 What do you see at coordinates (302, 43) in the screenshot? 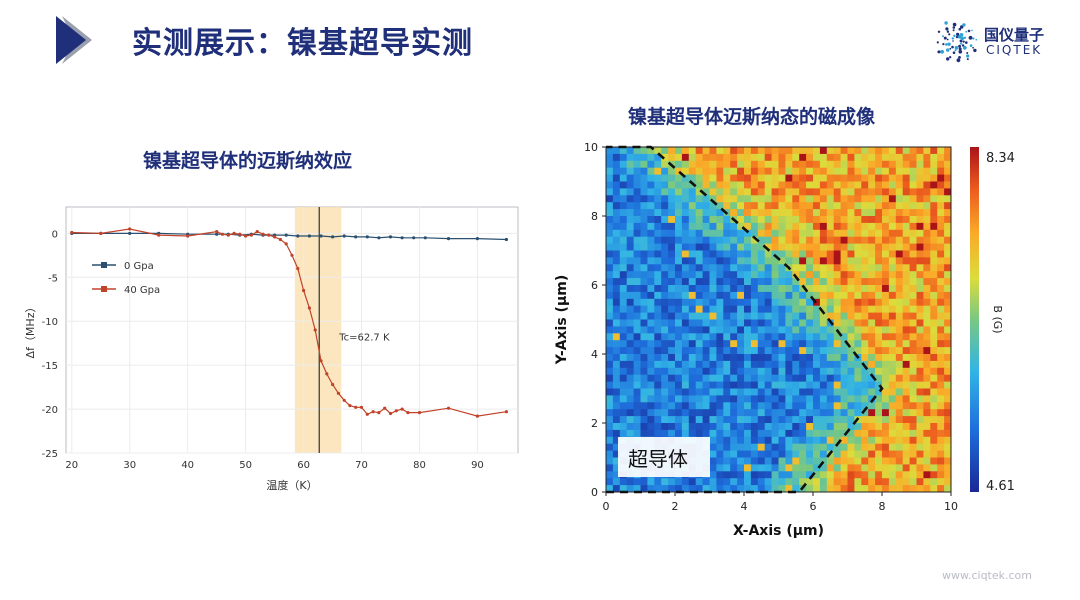
I see `slide-title: 实测展示：镍基超导实测` at bounding box center [302, 43].